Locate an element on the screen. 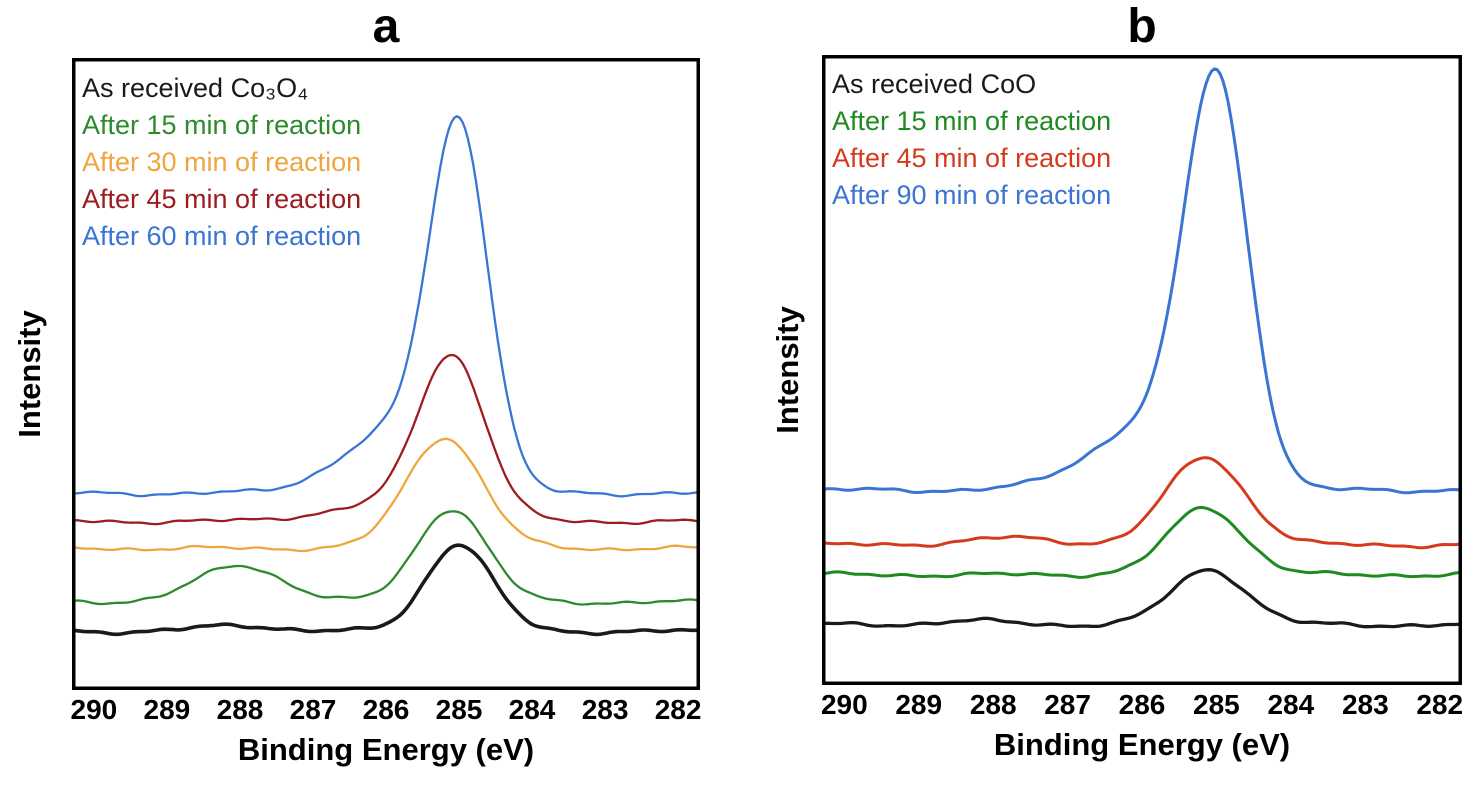  panel-a-xticks: 290 289 288 287 286 285 284 283 282 is located at coordinates (386, 711).